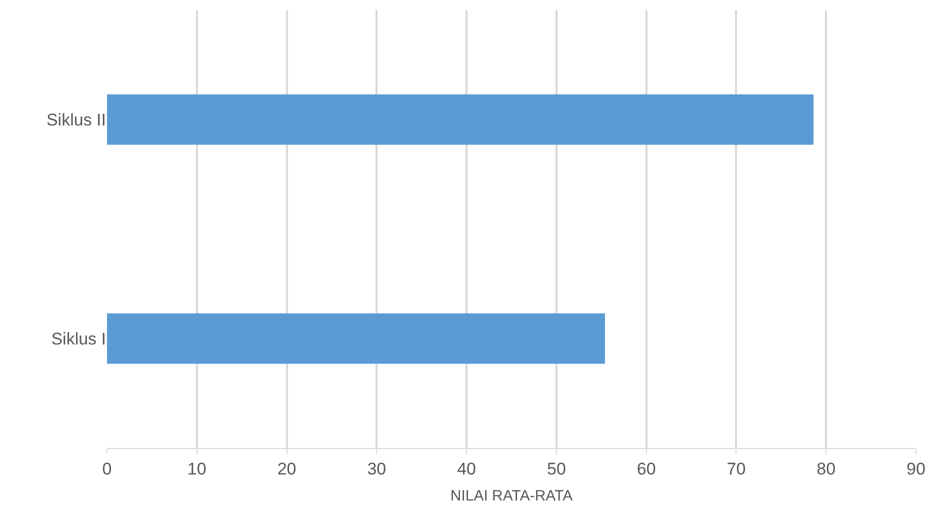 Image resolution: width=930 pixels, height=523 pixels. Describe the element at coordinates (736, 468) in the screenshot. I see `x-tick-label: 70` at that location.